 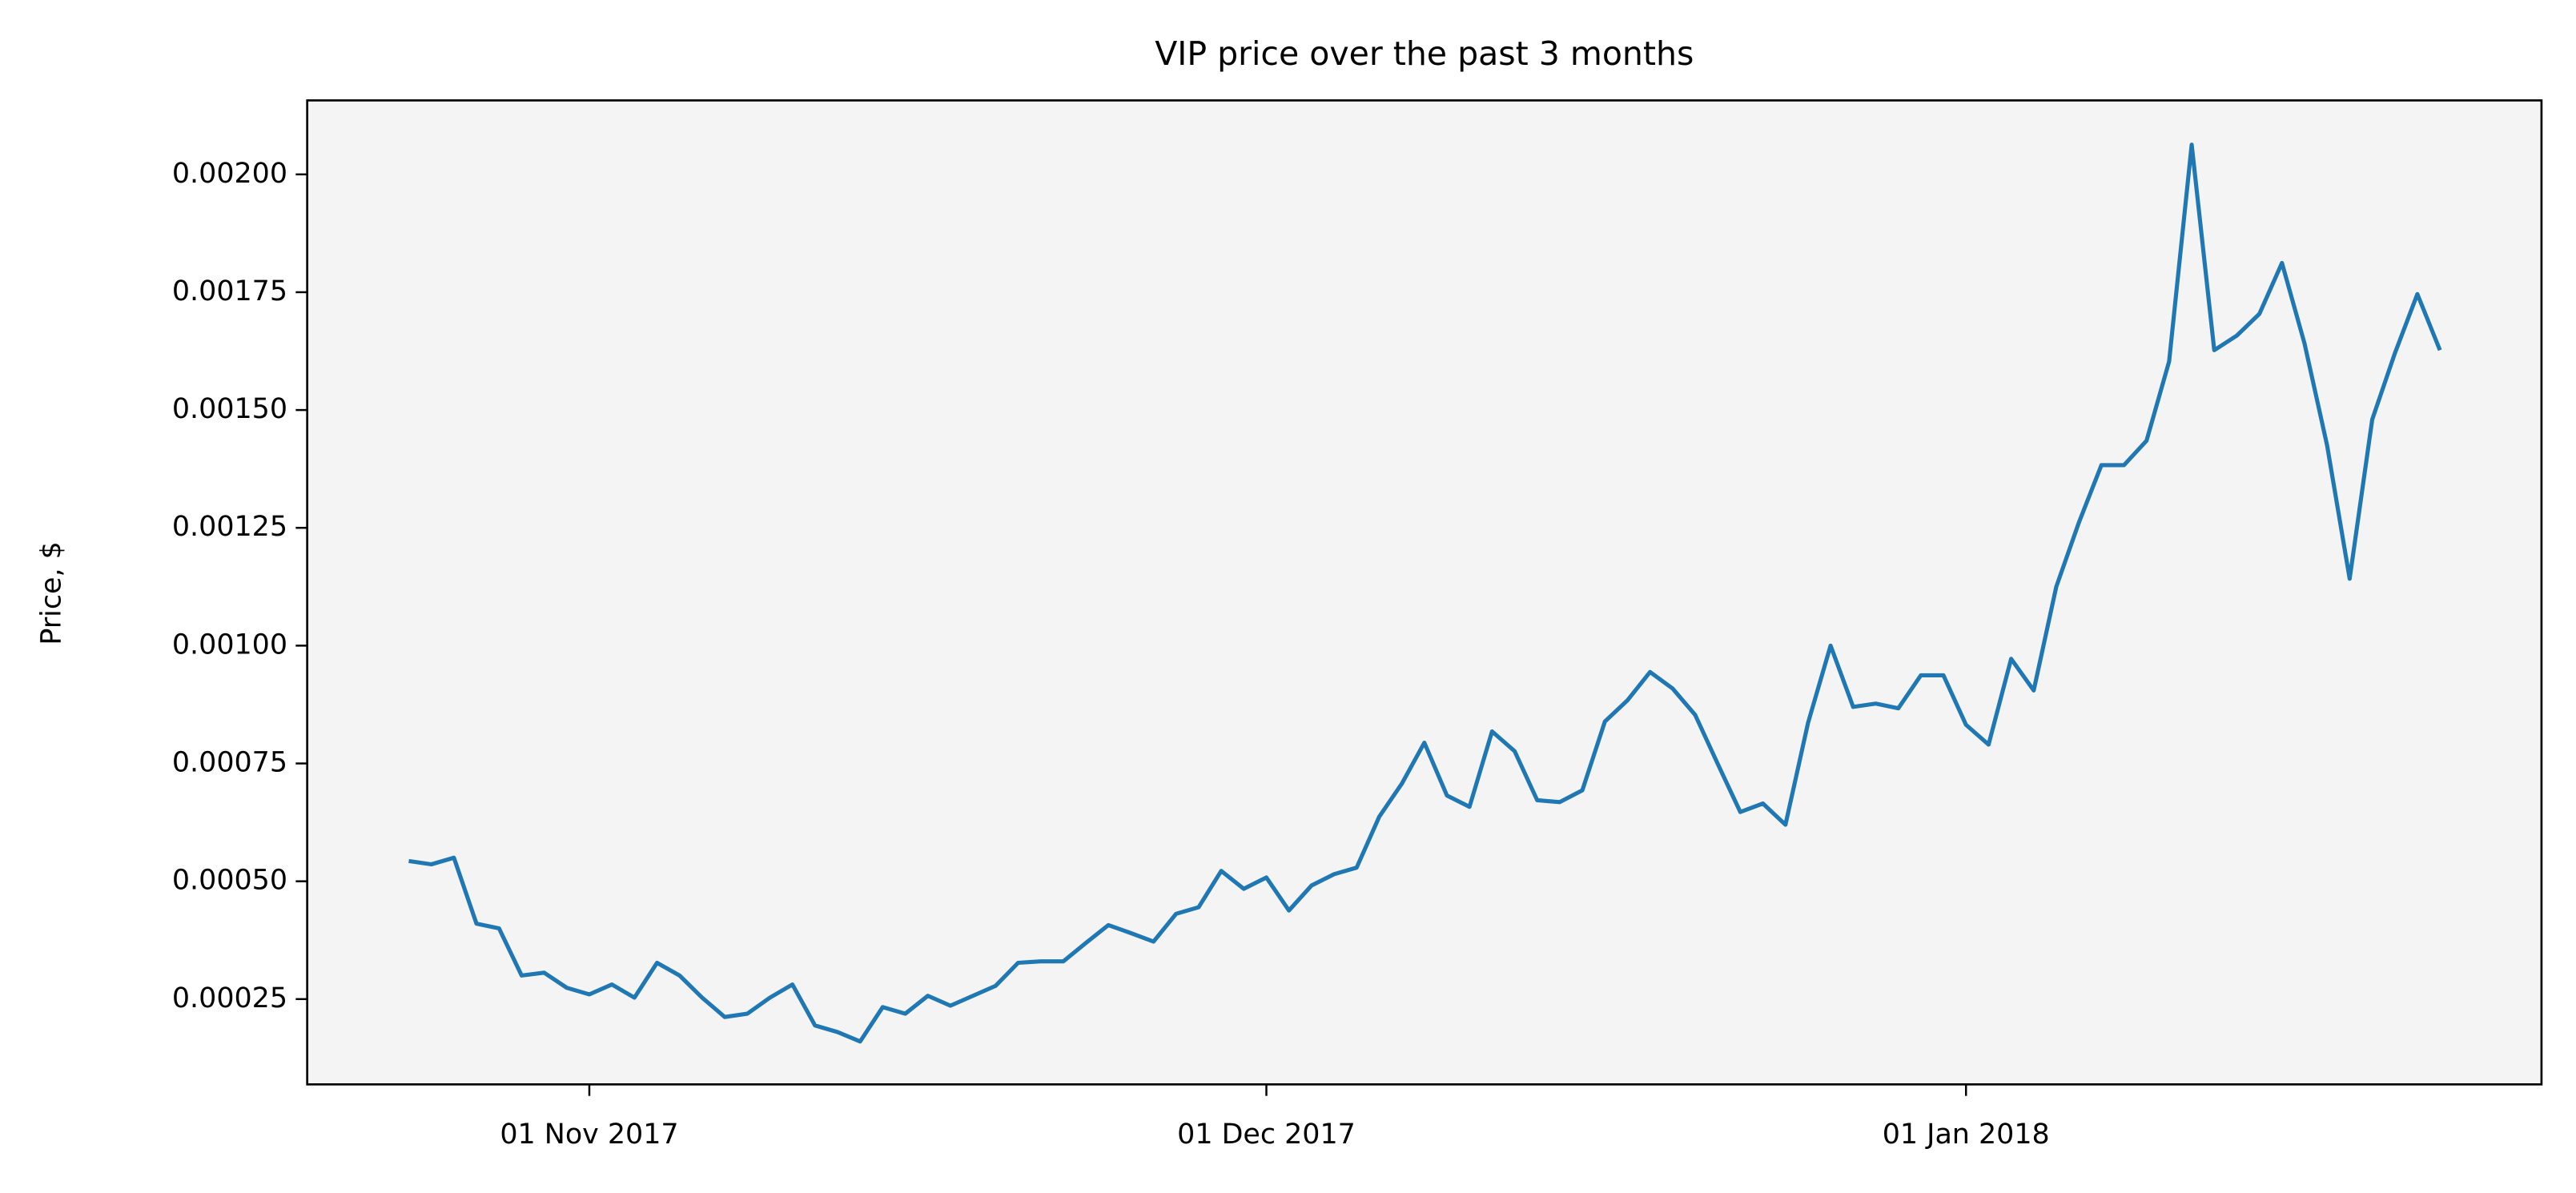 What do you see at coordinates (229, 174) in the screenshot?
I see `y-tick-label: 0.00200` at bounding box center [229, 174].